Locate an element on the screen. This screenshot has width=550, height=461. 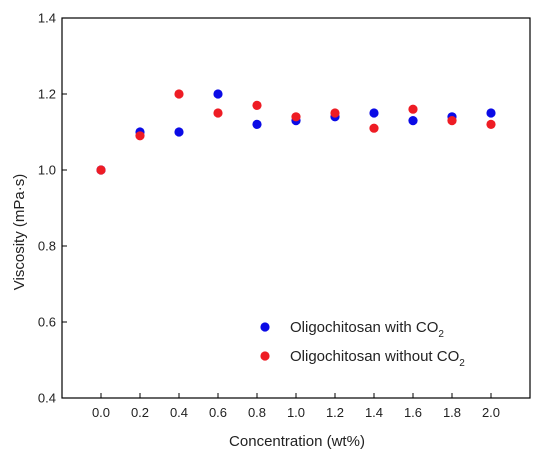
legend-label-text: Oligochitosan without CO is located at coordinates (374, 356).